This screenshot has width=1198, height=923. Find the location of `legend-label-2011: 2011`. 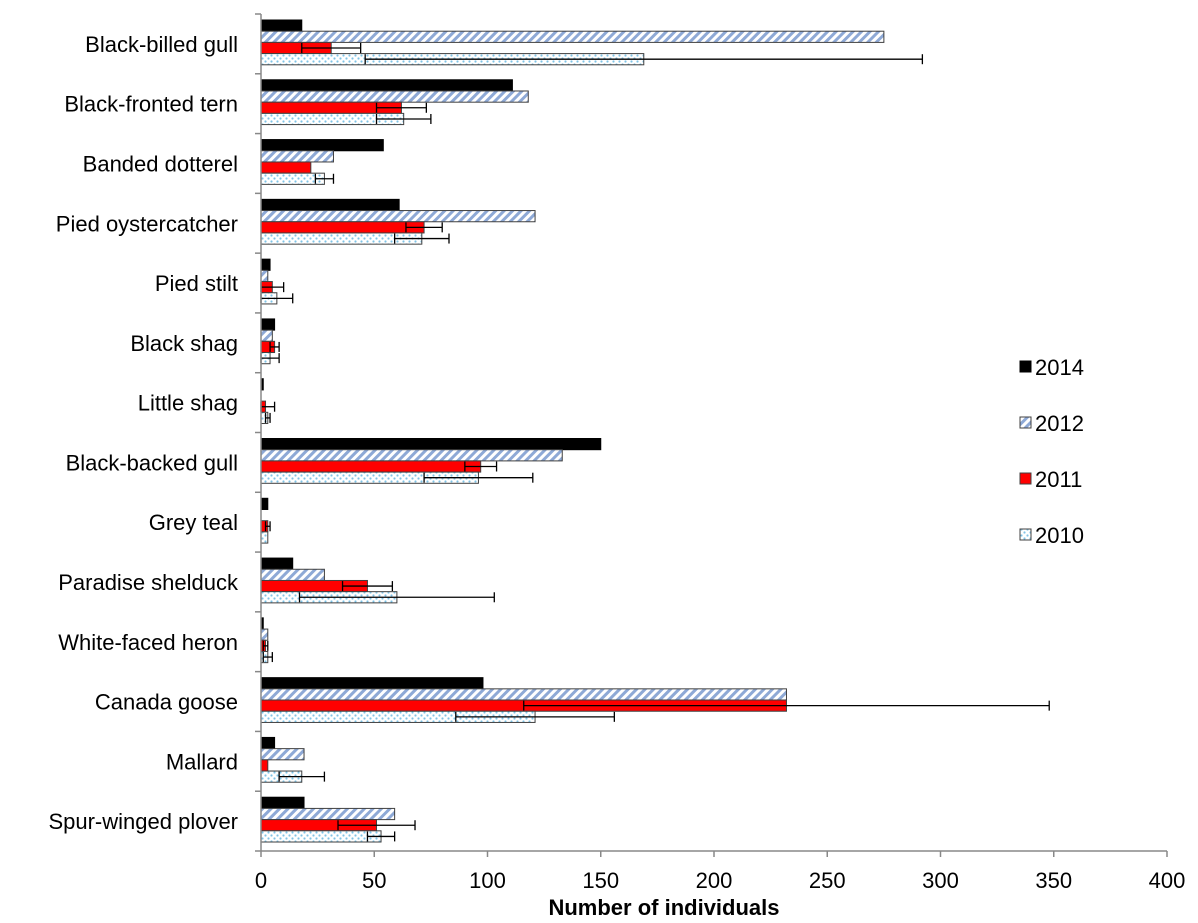

legend-label-2011: 2011 is located at coordinates (1058, 479).